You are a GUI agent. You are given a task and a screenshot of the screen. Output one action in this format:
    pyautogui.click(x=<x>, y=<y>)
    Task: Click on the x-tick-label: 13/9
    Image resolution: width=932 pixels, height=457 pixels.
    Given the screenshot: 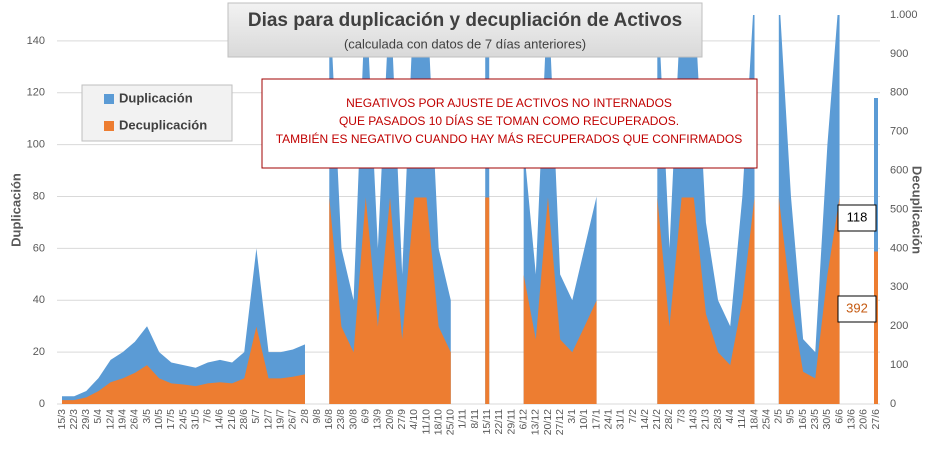 What is the action you would take?
    pyautogui.click(x=378, y=419)
    